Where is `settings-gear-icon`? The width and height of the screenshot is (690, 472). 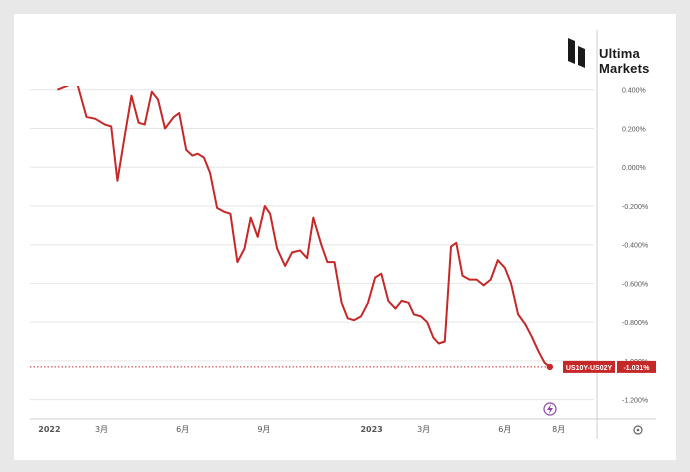 settings-gear-icon is located at coordinates (638, 430).